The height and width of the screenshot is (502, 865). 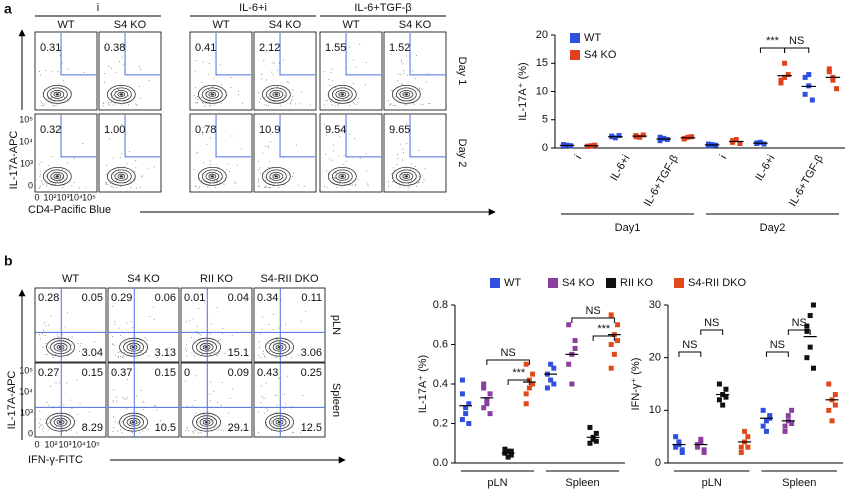 What do you see at coordinates (55, 460) in the screenshot?
I see `x-axis-label: IFN-γ-FITC` at bounding box center [55, 460].